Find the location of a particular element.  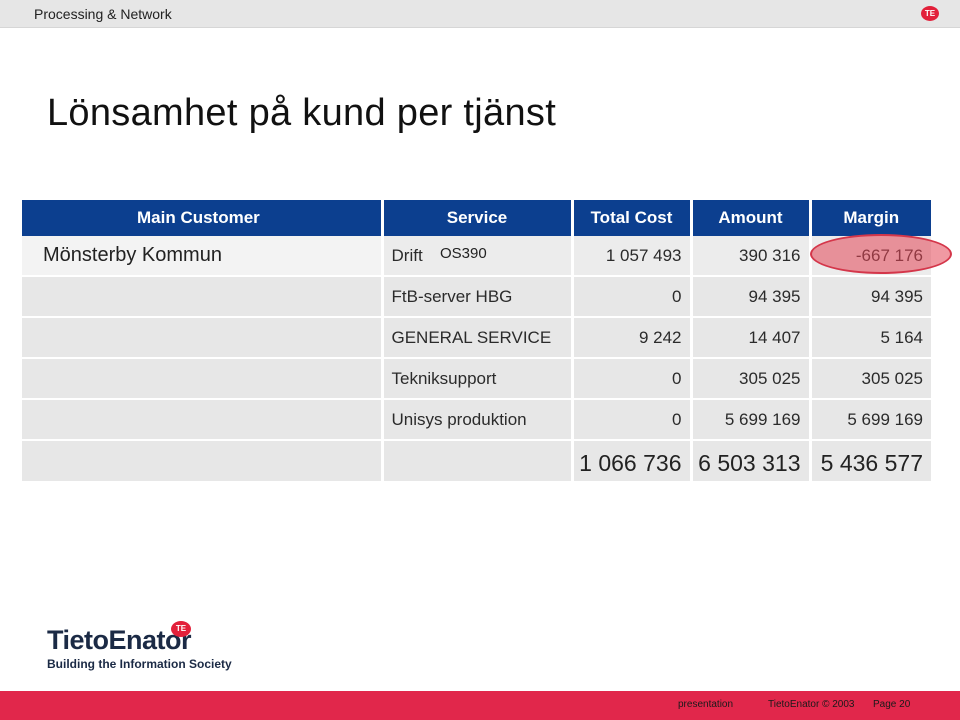

total-amount-sum: 6 503 313 is located at coordinates (751, 463).